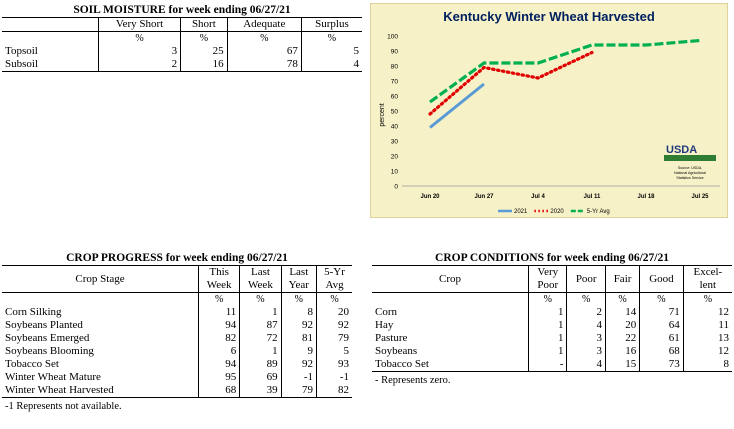  Describe the element at coordinates (450, 279) in the screenshot. I see `conditions-col-crop: Crop` at that location.